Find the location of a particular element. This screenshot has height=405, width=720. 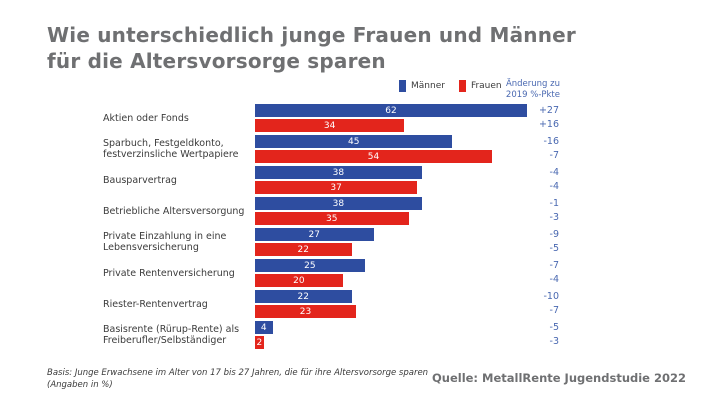

change-values: -9 -5 is located at coordinates (546, 242).